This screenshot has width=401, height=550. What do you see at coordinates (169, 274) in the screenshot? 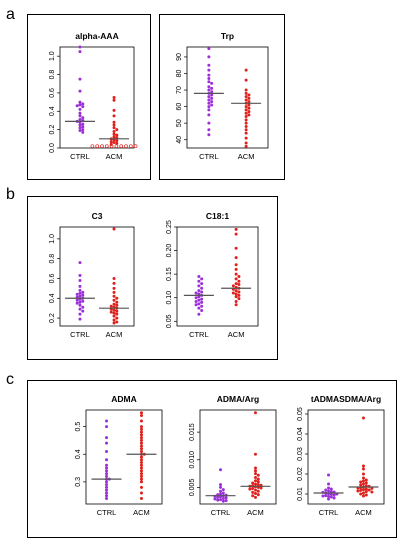
I see `chart-4-y-tick-label: 0.15` at bounding box center [169, 274].